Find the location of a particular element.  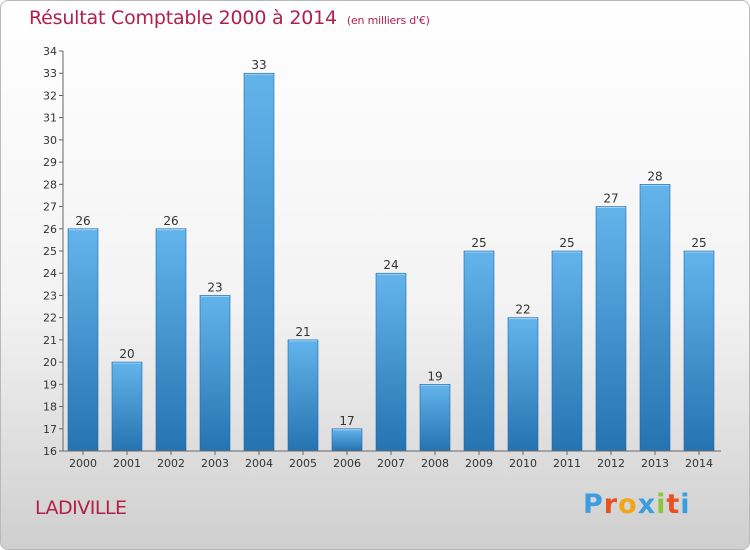

bar-2012 is located at coordinates (611, 329).